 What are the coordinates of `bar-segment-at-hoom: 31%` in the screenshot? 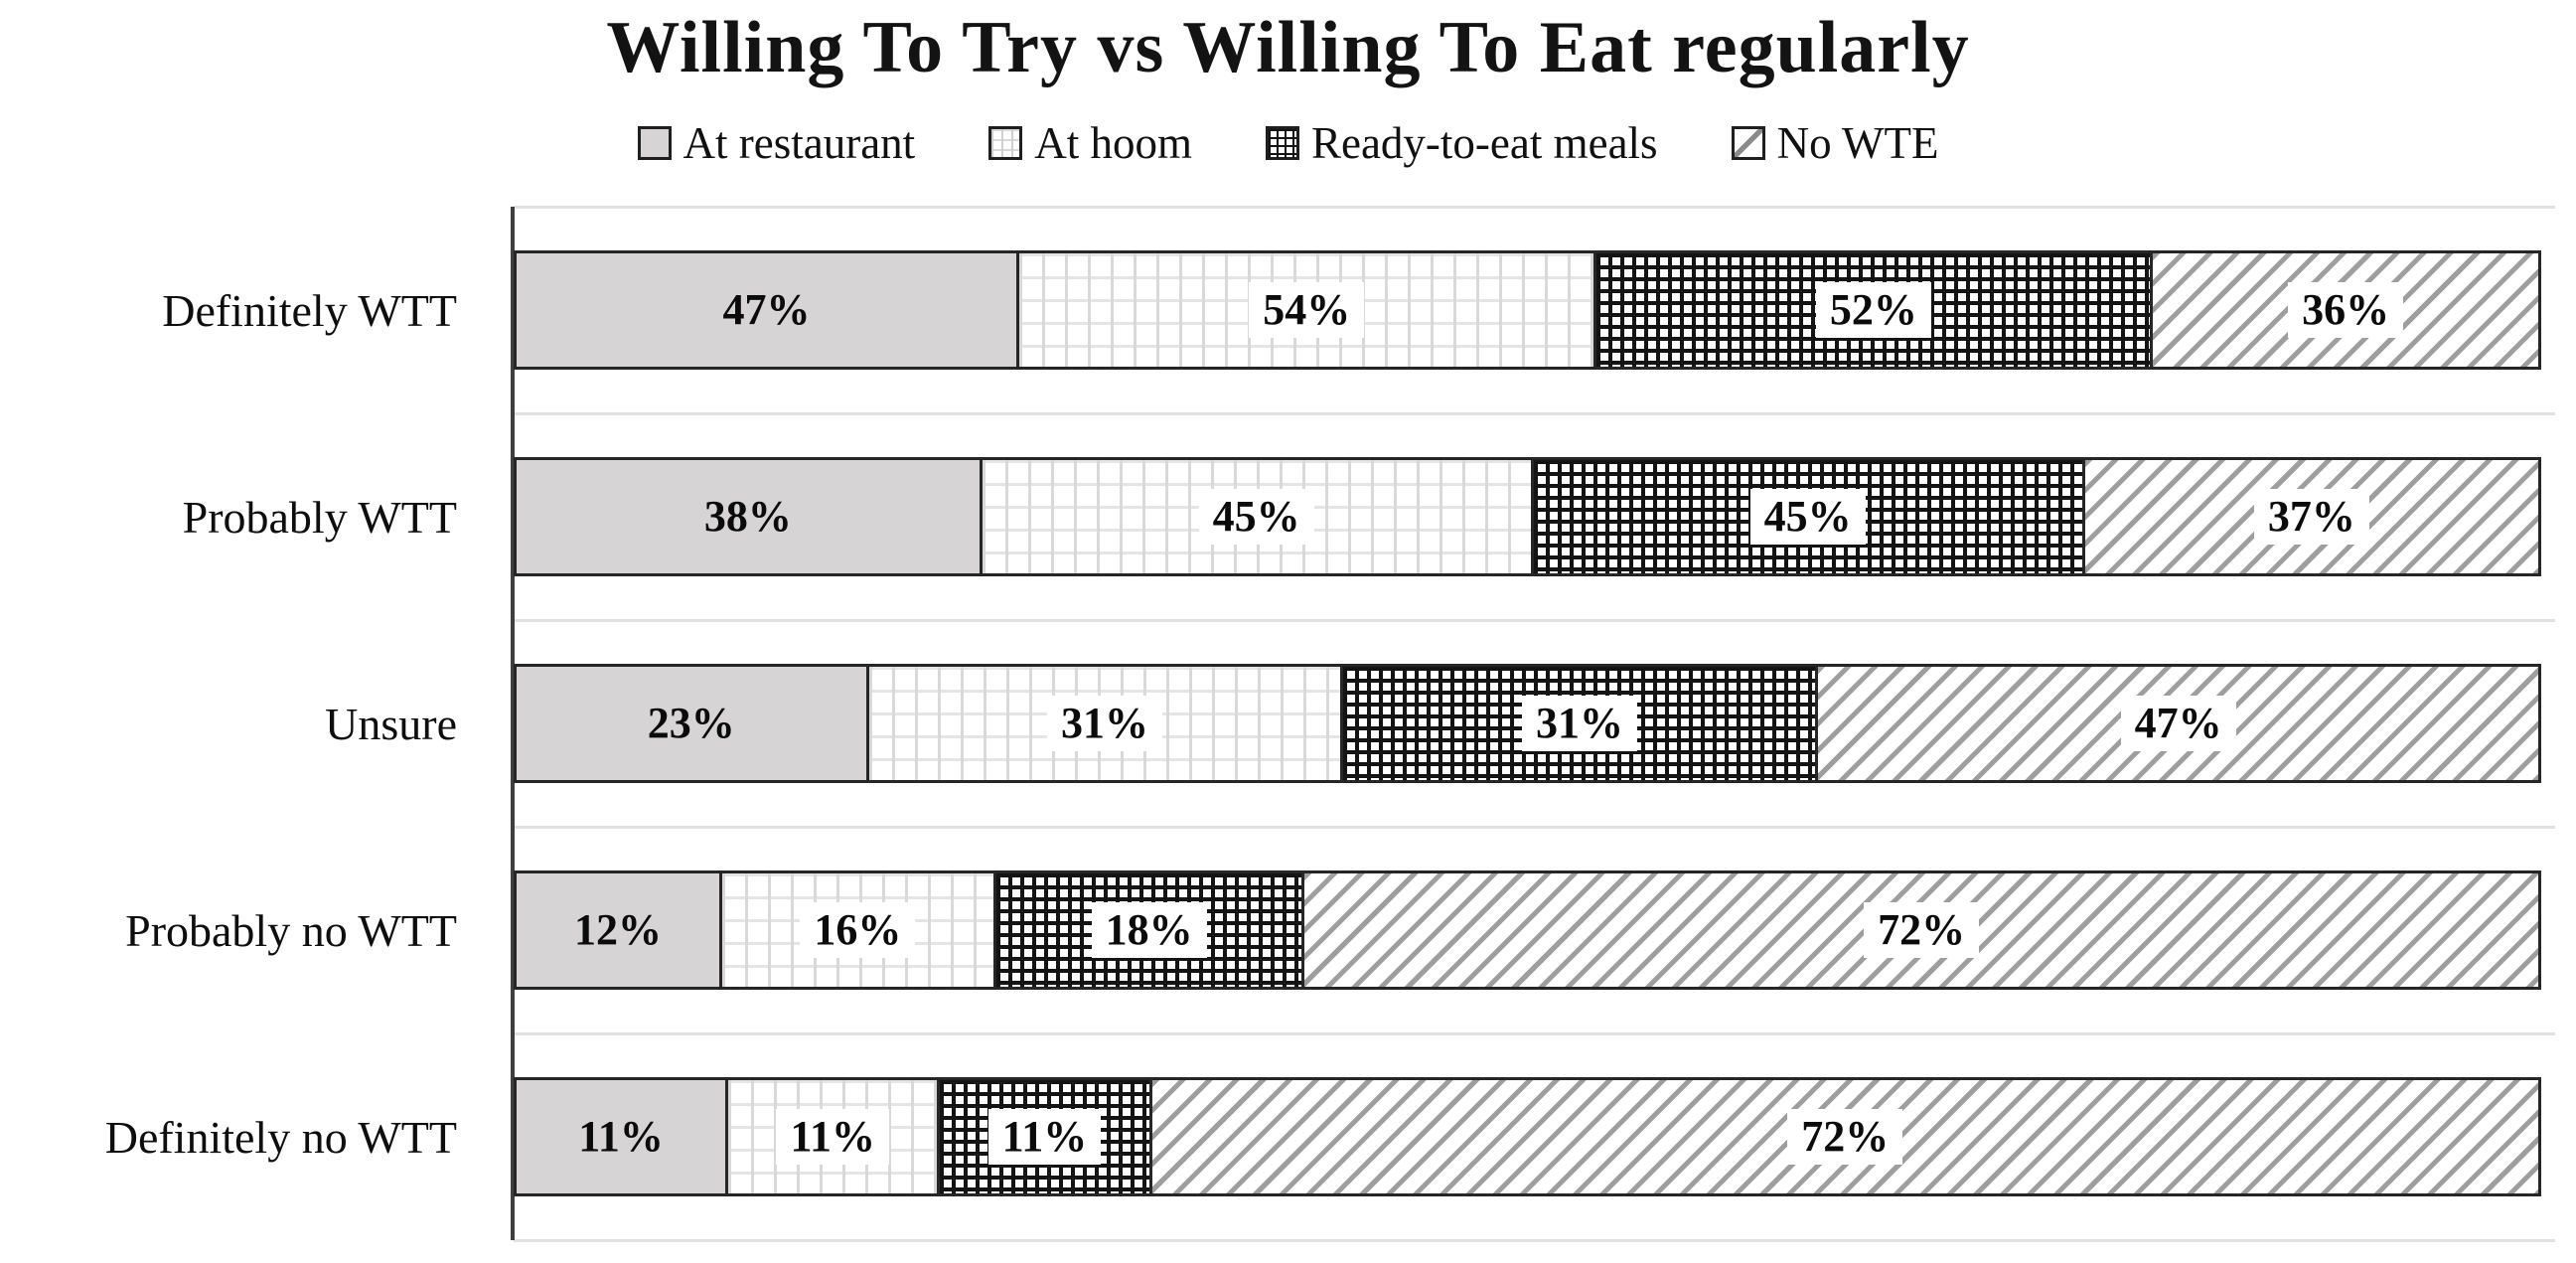 It's located at (1106, 724).